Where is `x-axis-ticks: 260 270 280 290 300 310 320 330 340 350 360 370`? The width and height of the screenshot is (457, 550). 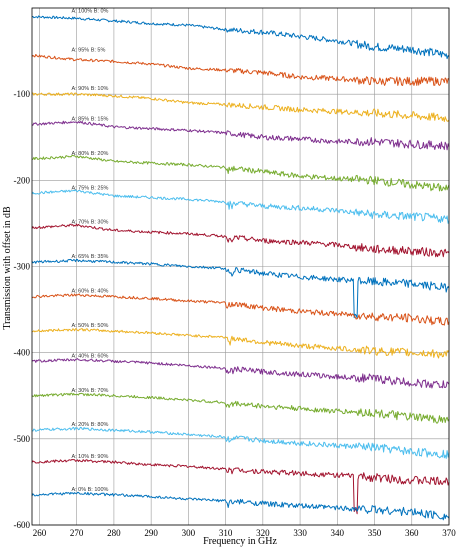
x-axis-ticks: 260 270 280 290 300 310 320 330 340 350 360 370 is located at coordinates (245, 533).